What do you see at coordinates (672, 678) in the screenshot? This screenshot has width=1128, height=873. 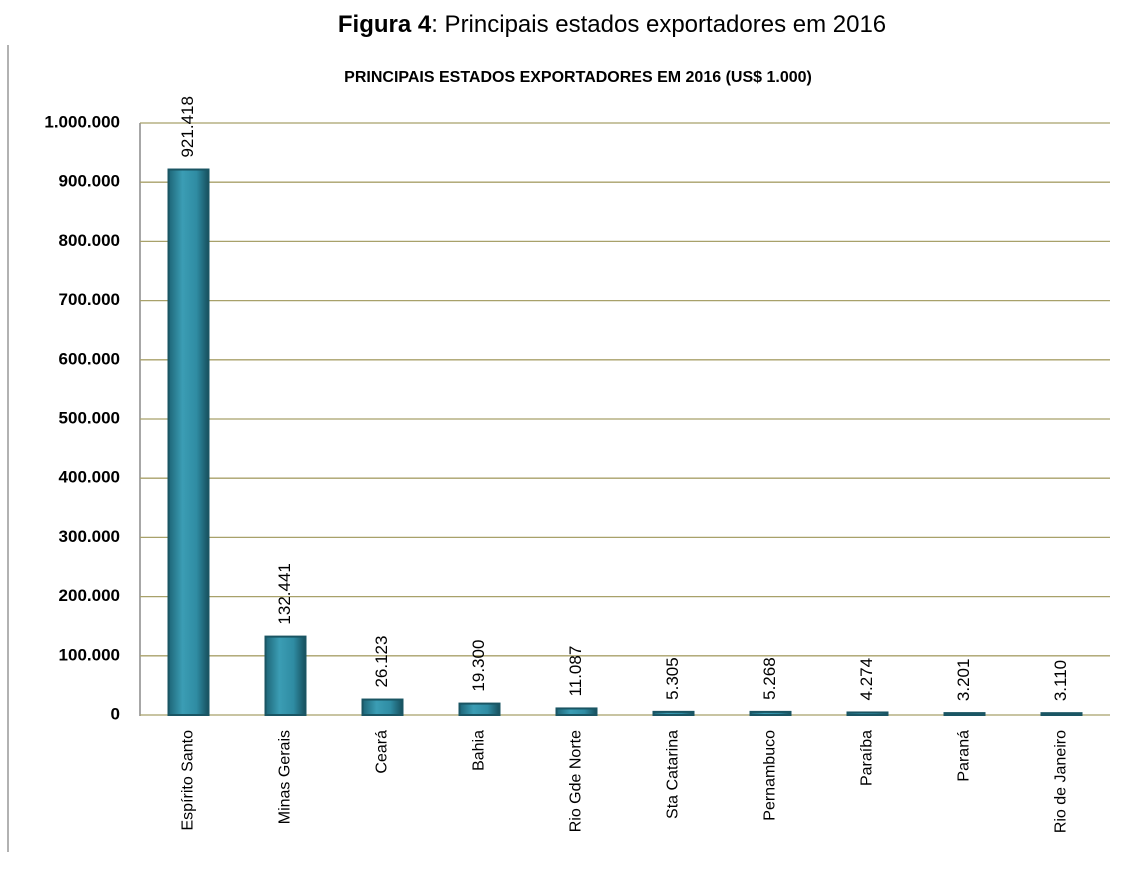 I see `value-label: 5.305` at bounding box center [672, 678].